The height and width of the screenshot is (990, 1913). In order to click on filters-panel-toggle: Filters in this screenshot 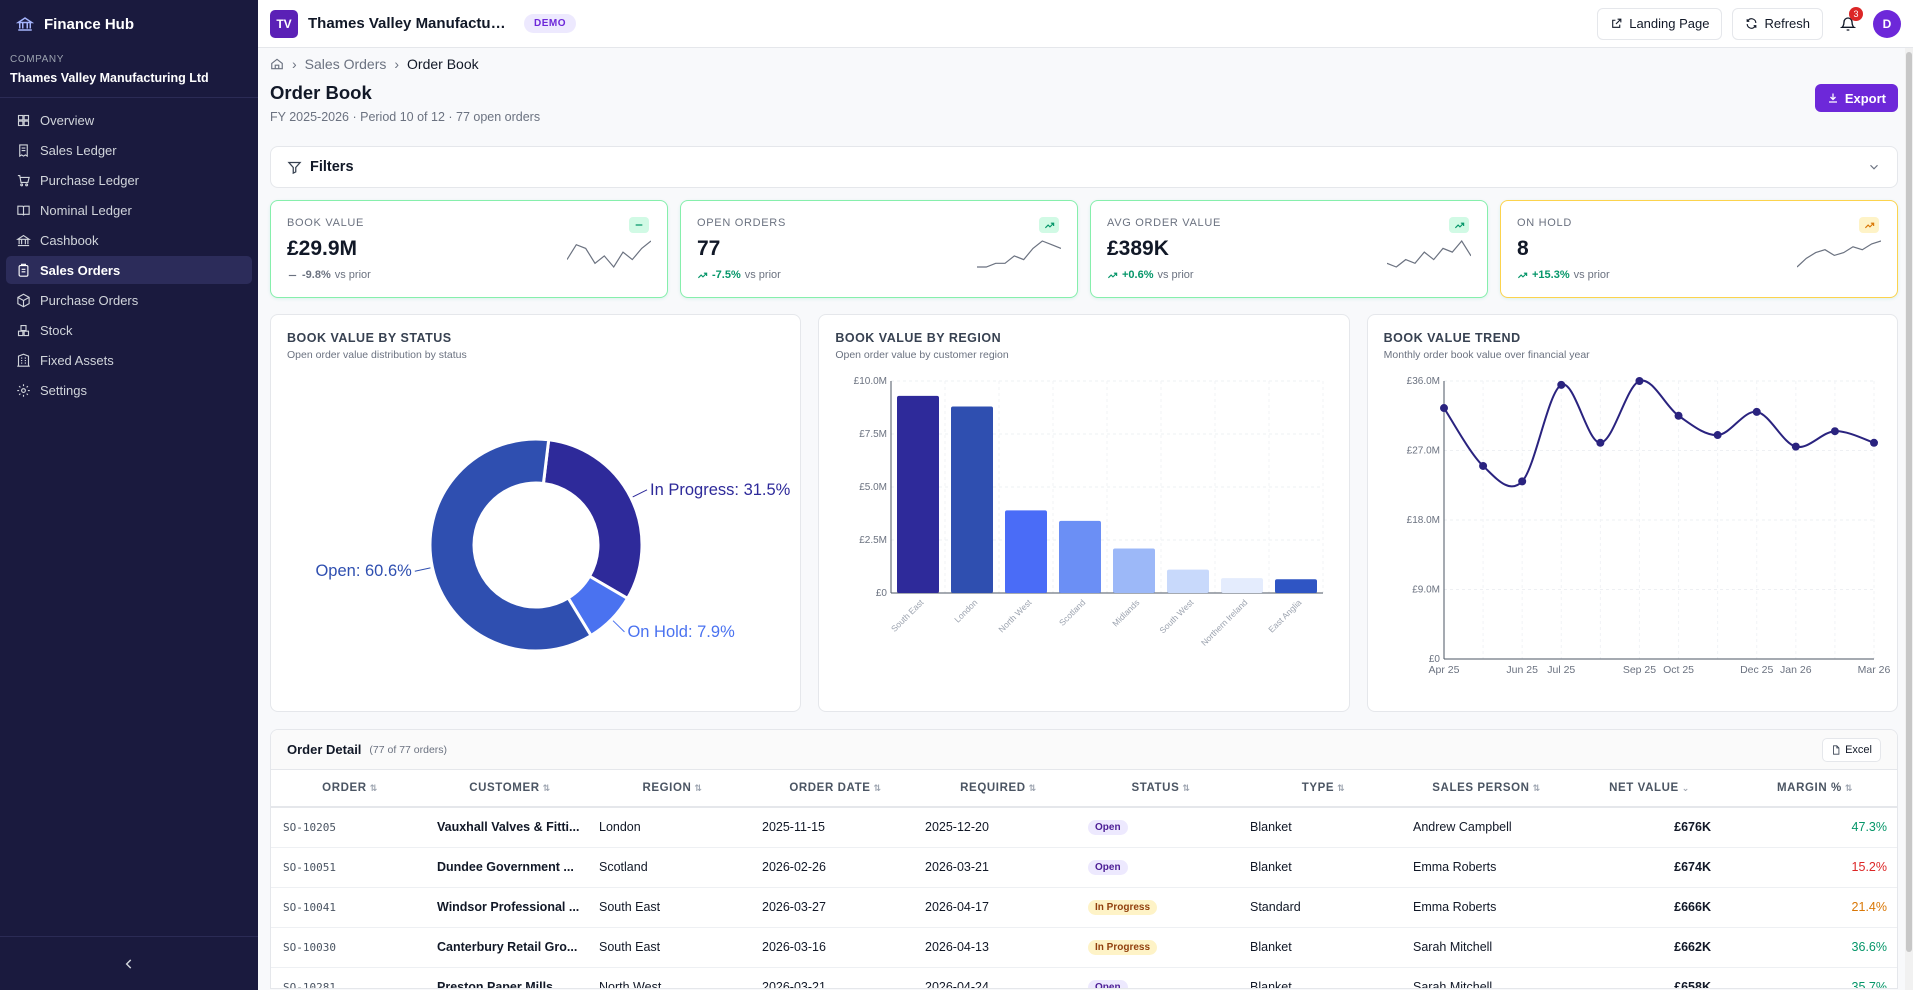, I will do `click(1084, 167)`.